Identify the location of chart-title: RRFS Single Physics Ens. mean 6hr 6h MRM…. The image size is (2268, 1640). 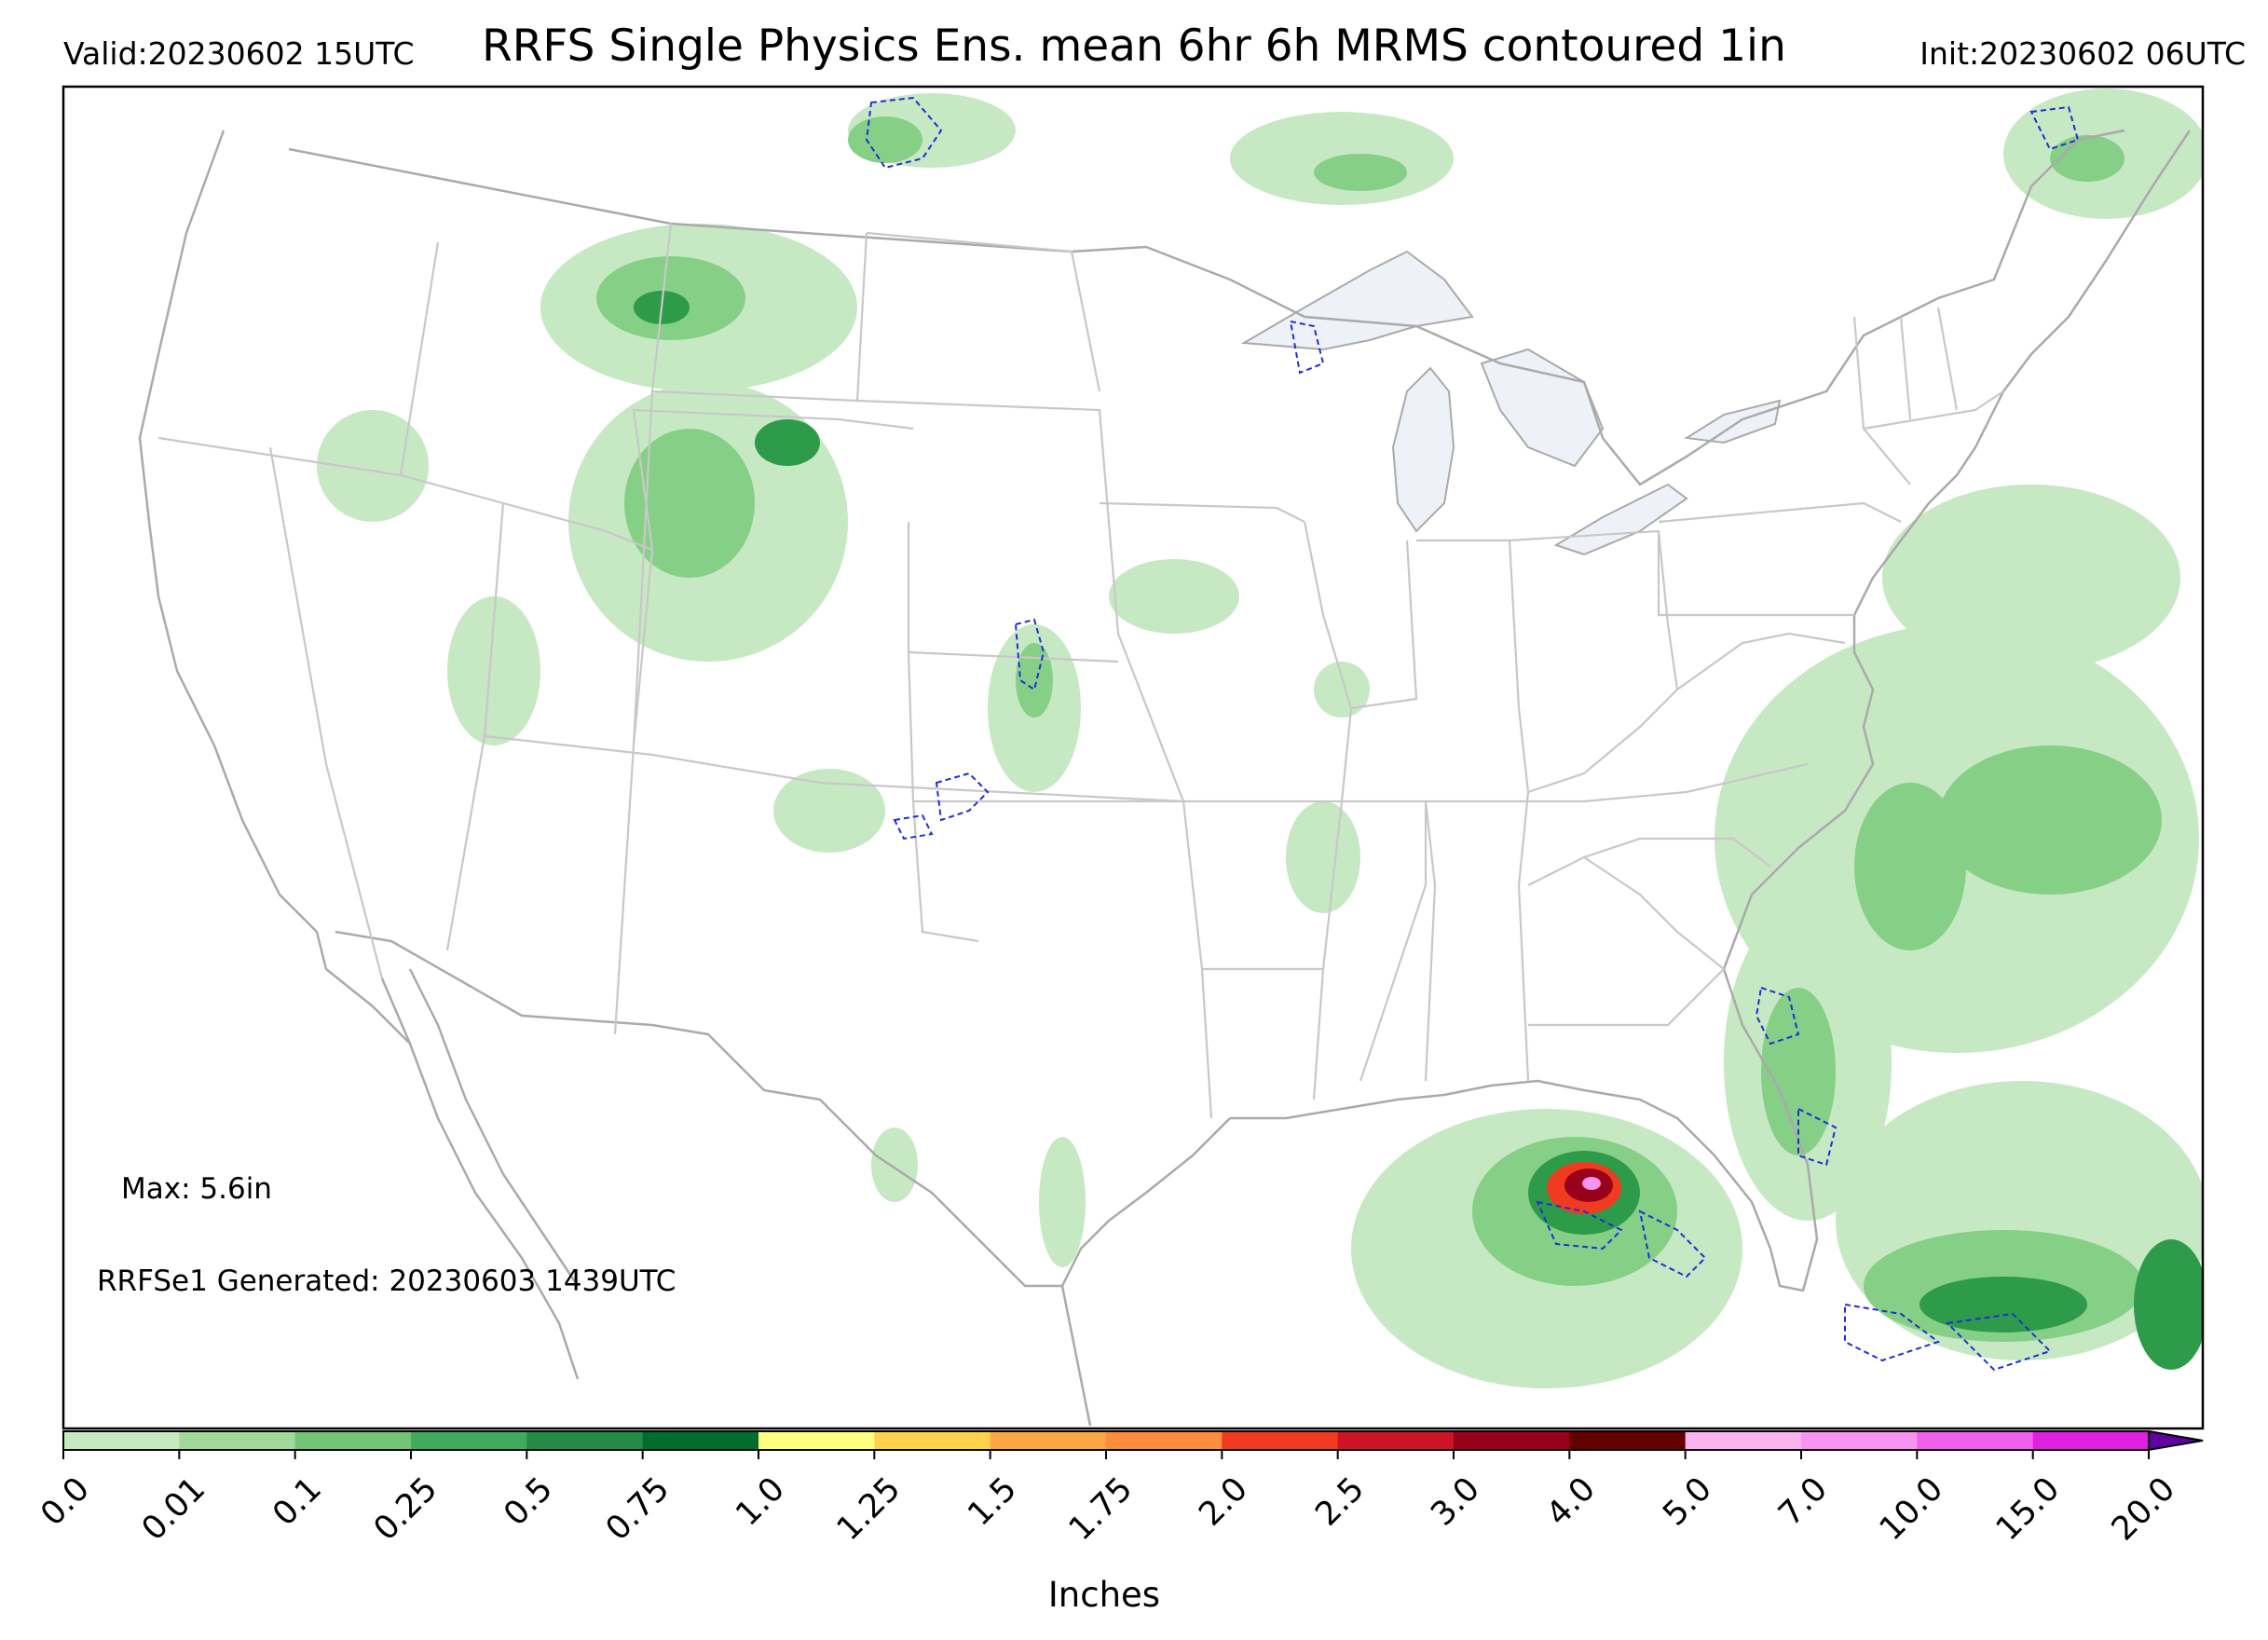
(1134, 46).